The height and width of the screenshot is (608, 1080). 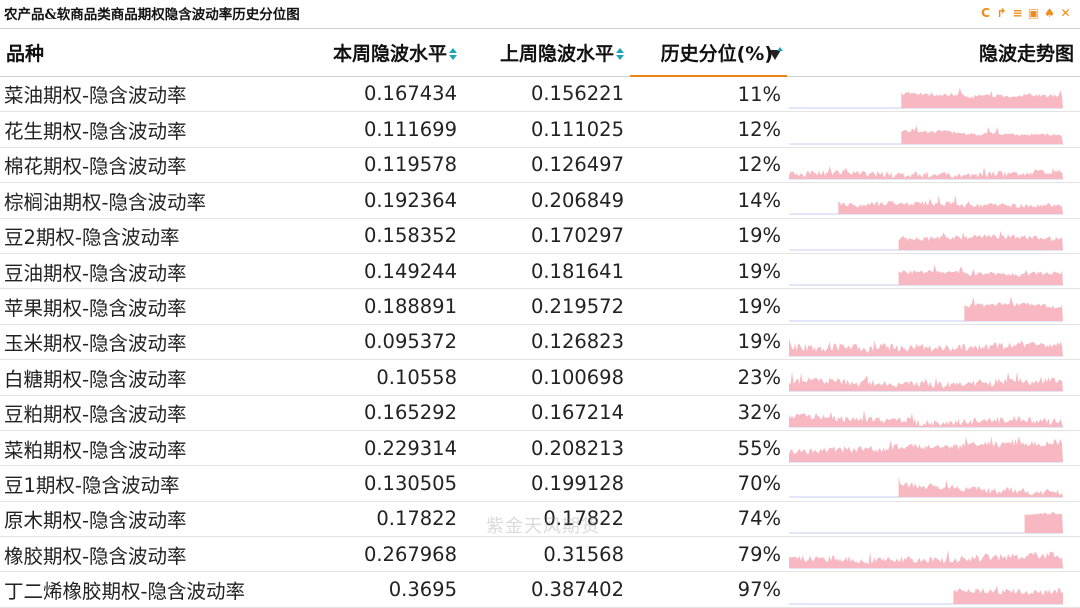 What do you see at coordinates (1025, 12) in the screenshot?
I see `toolbar: C ↱ ≡ ▣ ♠ ✕` at bounding box center [1025, 12].